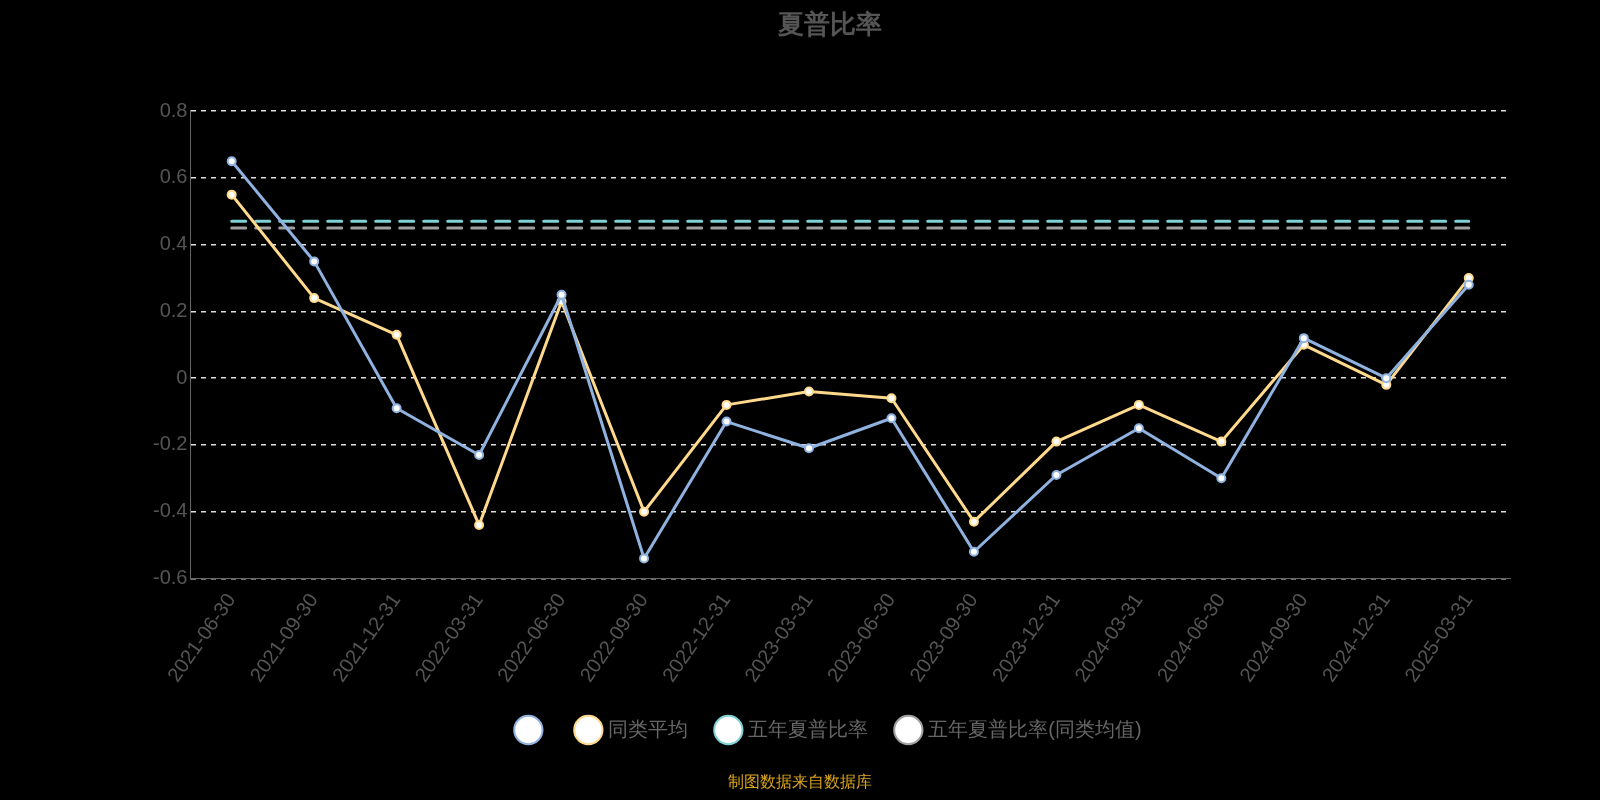  I want to click on y-tick-label: -0.6, so click(170, 576).